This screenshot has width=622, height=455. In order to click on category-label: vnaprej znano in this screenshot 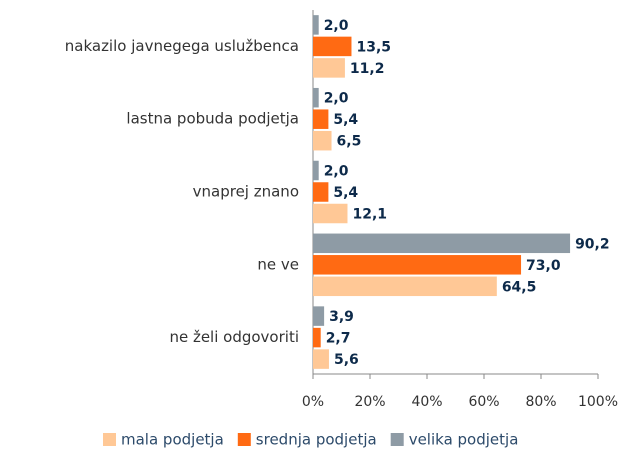, I will do `click(246, 192)`.